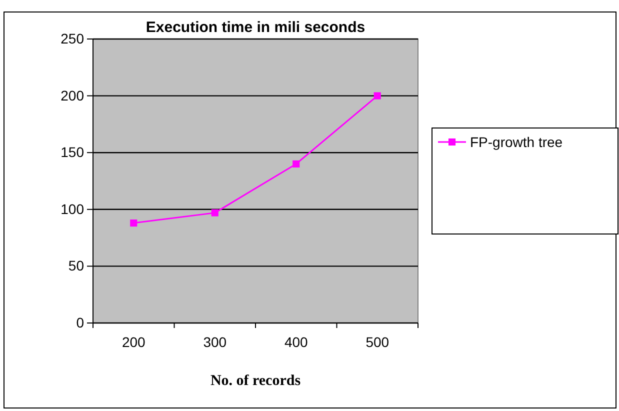  Describe the element at coordinates (80, 322) in the screenshot. I see `y-tick-label: 0` at that location.